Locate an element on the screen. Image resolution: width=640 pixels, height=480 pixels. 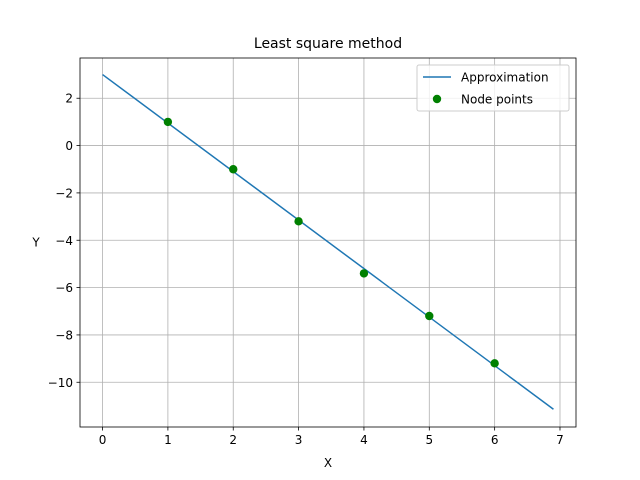
legend-entry-label: Node points is located at coordinates (497, 100).